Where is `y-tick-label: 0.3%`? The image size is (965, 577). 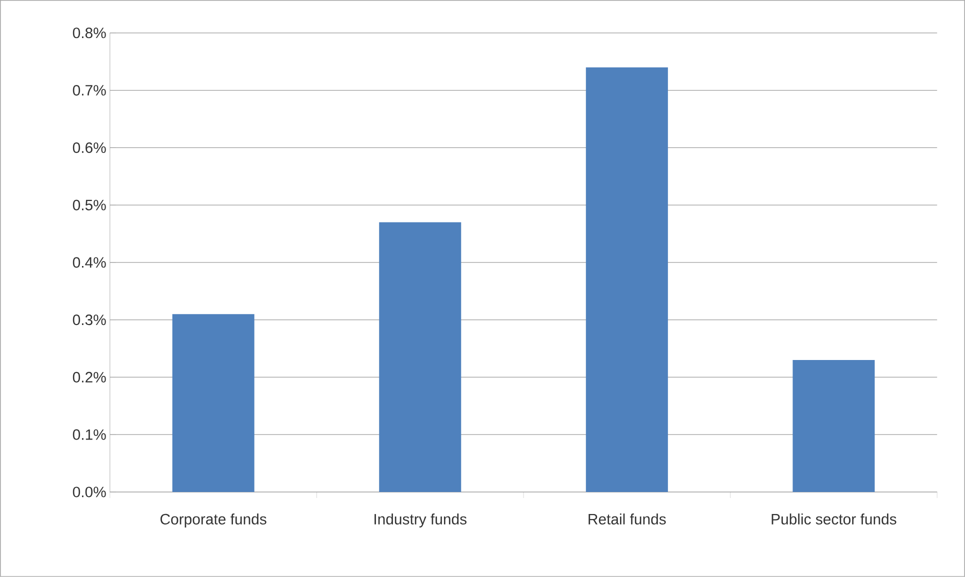
y-tick-label: 0.3% is located at coordinates (89, 320).